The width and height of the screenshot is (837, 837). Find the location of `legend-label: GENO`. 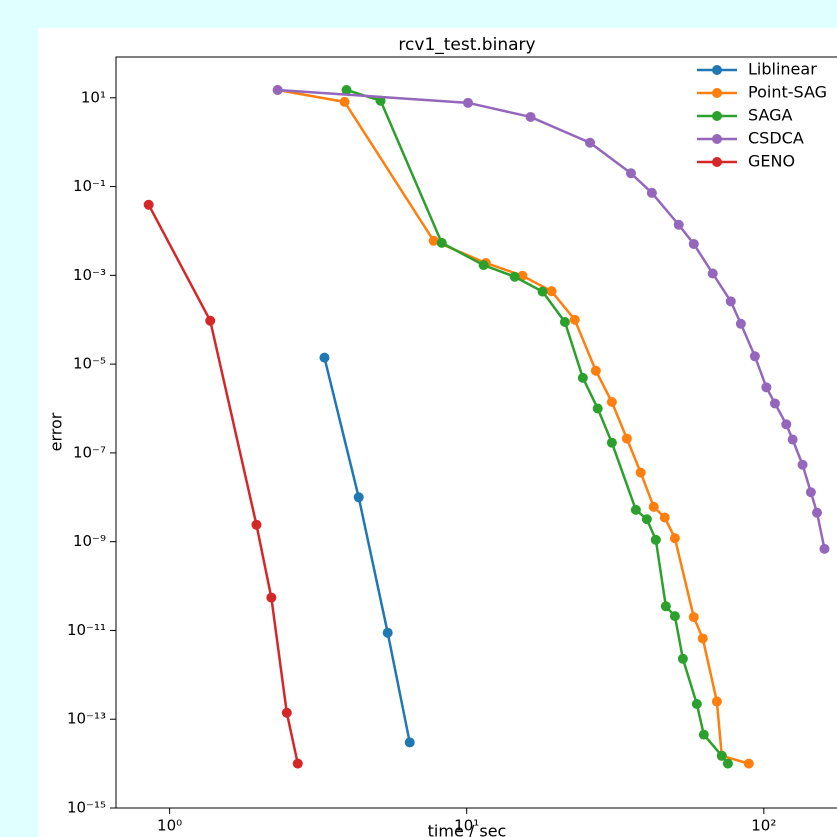

legend-label: GENO is located at coordinates (771, 161).